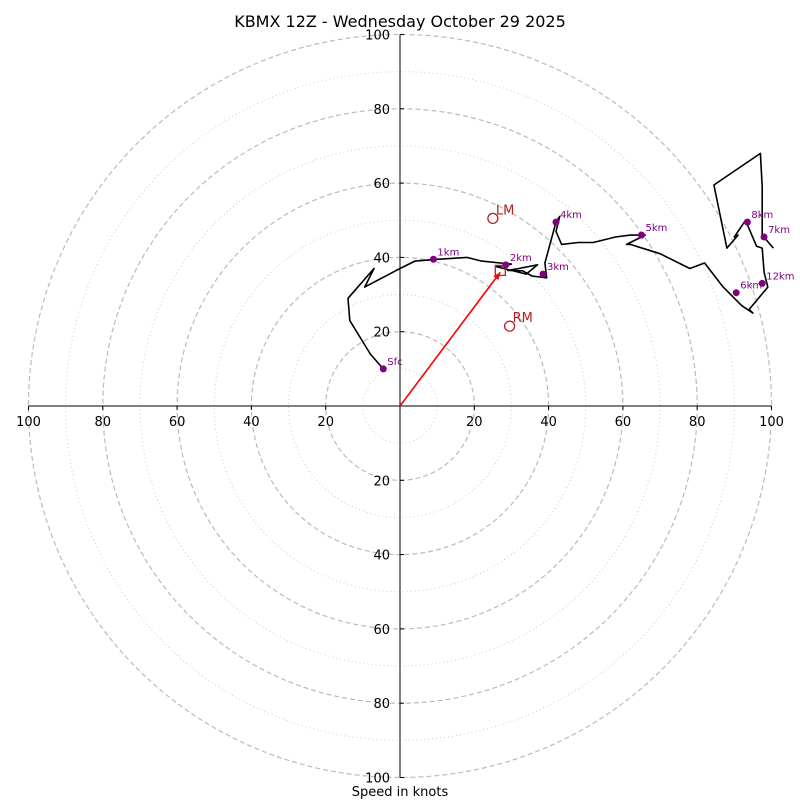  Describe the element at coordinates (523, 318) in the screenshot. I see `storm-motion-label-rm: RM` at that location.